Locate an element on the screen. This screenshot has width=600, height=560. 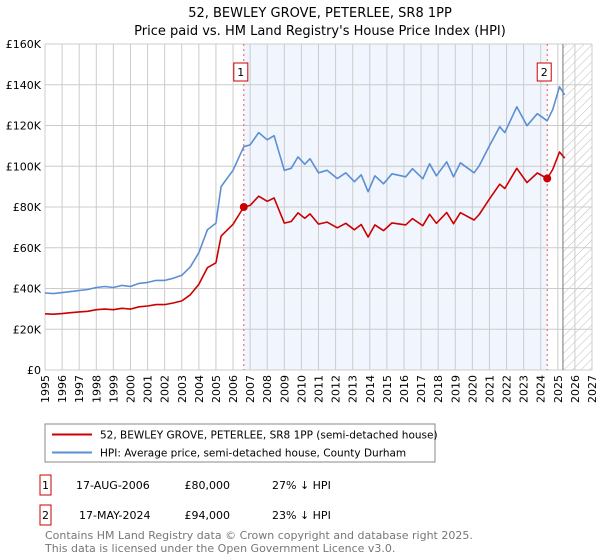
x-tick-label: 2008 is located at coordinates (267, 389).